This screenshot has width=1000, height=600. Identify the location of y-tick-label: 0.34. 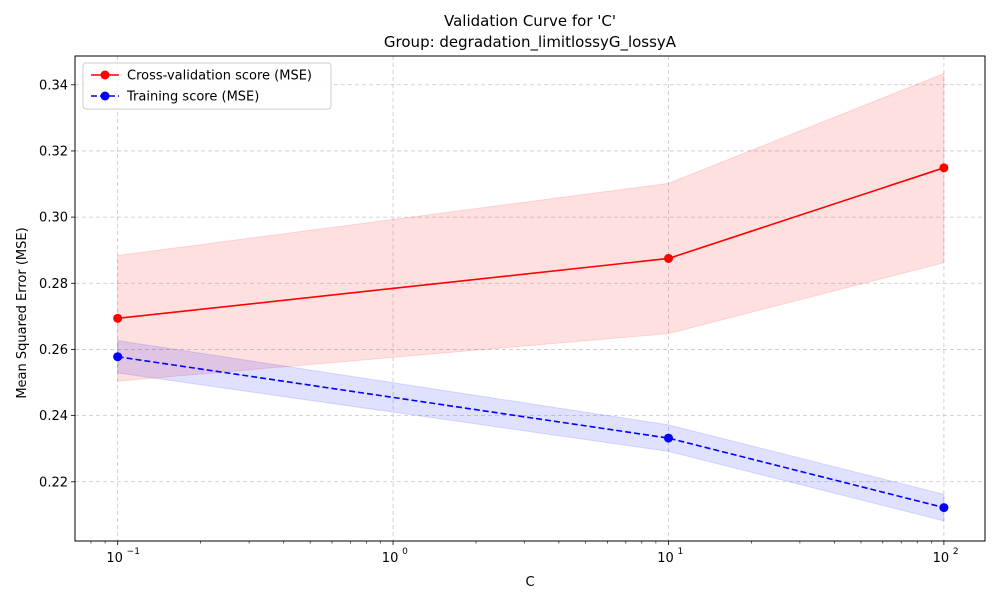
(53, 85).